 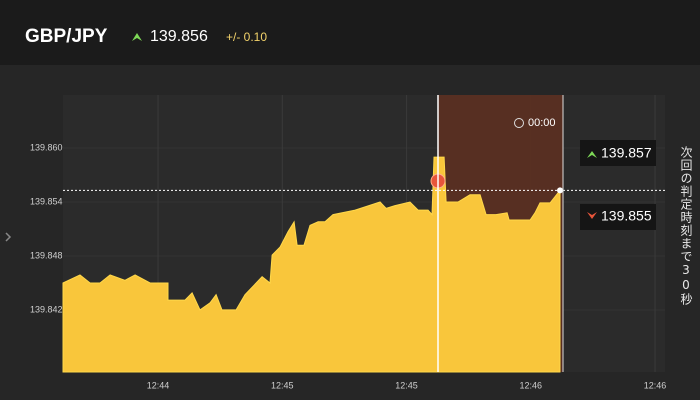 What do you see at coordinates (542, 123) in the screenshot?
I see `timer: 00:00` at bounding box center [542, 123].